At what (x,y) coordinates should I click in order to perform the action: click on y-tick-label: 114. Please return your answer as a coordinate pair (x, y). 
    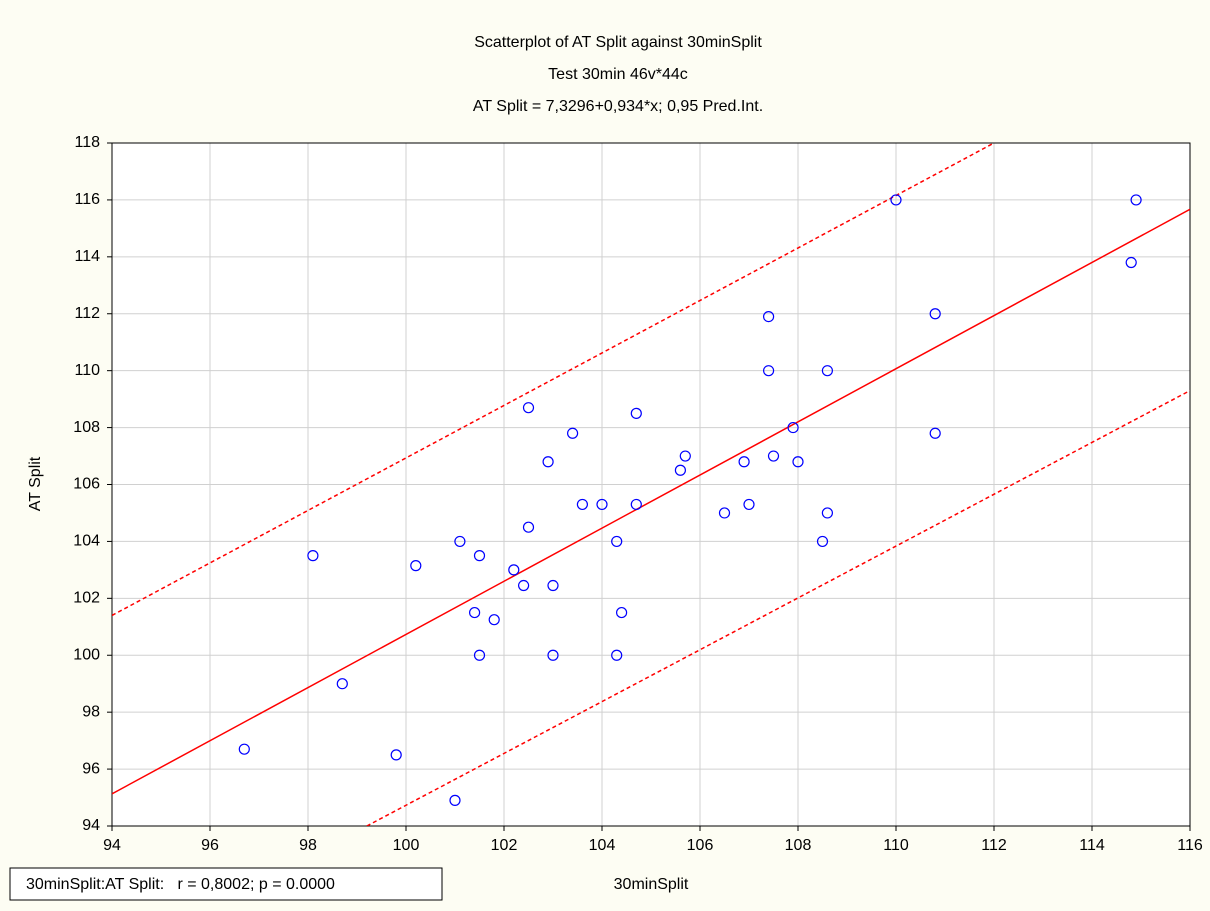
    Looking at the image, I should click on (87, 256).